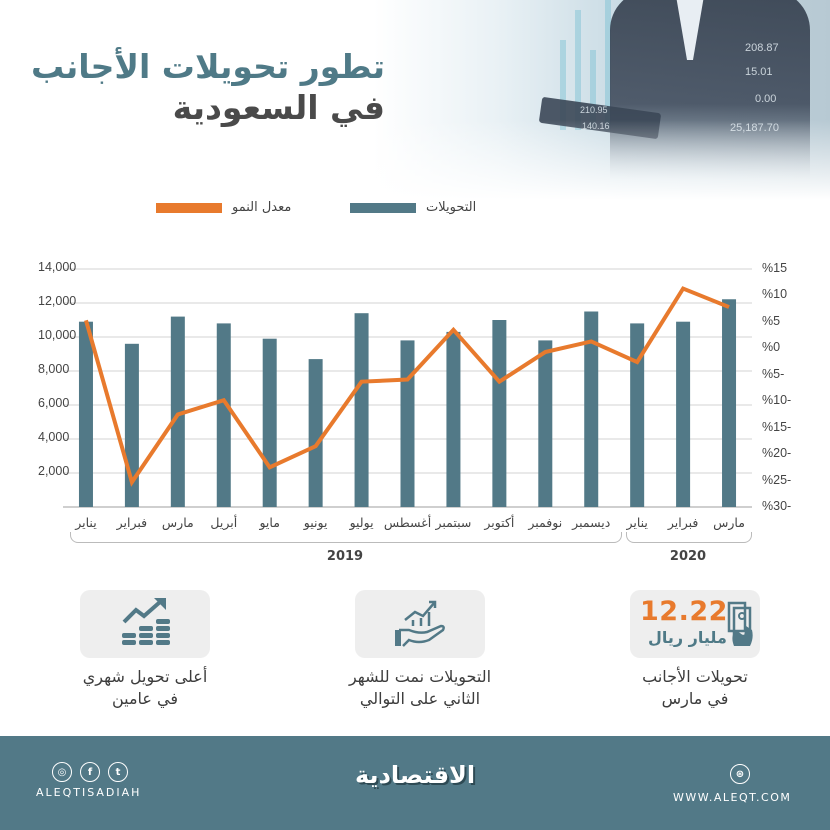 This screenshot has width=830, height=830. I want to click on title-line-1: تطور تحويلات الأجانب, so click(207, 66).